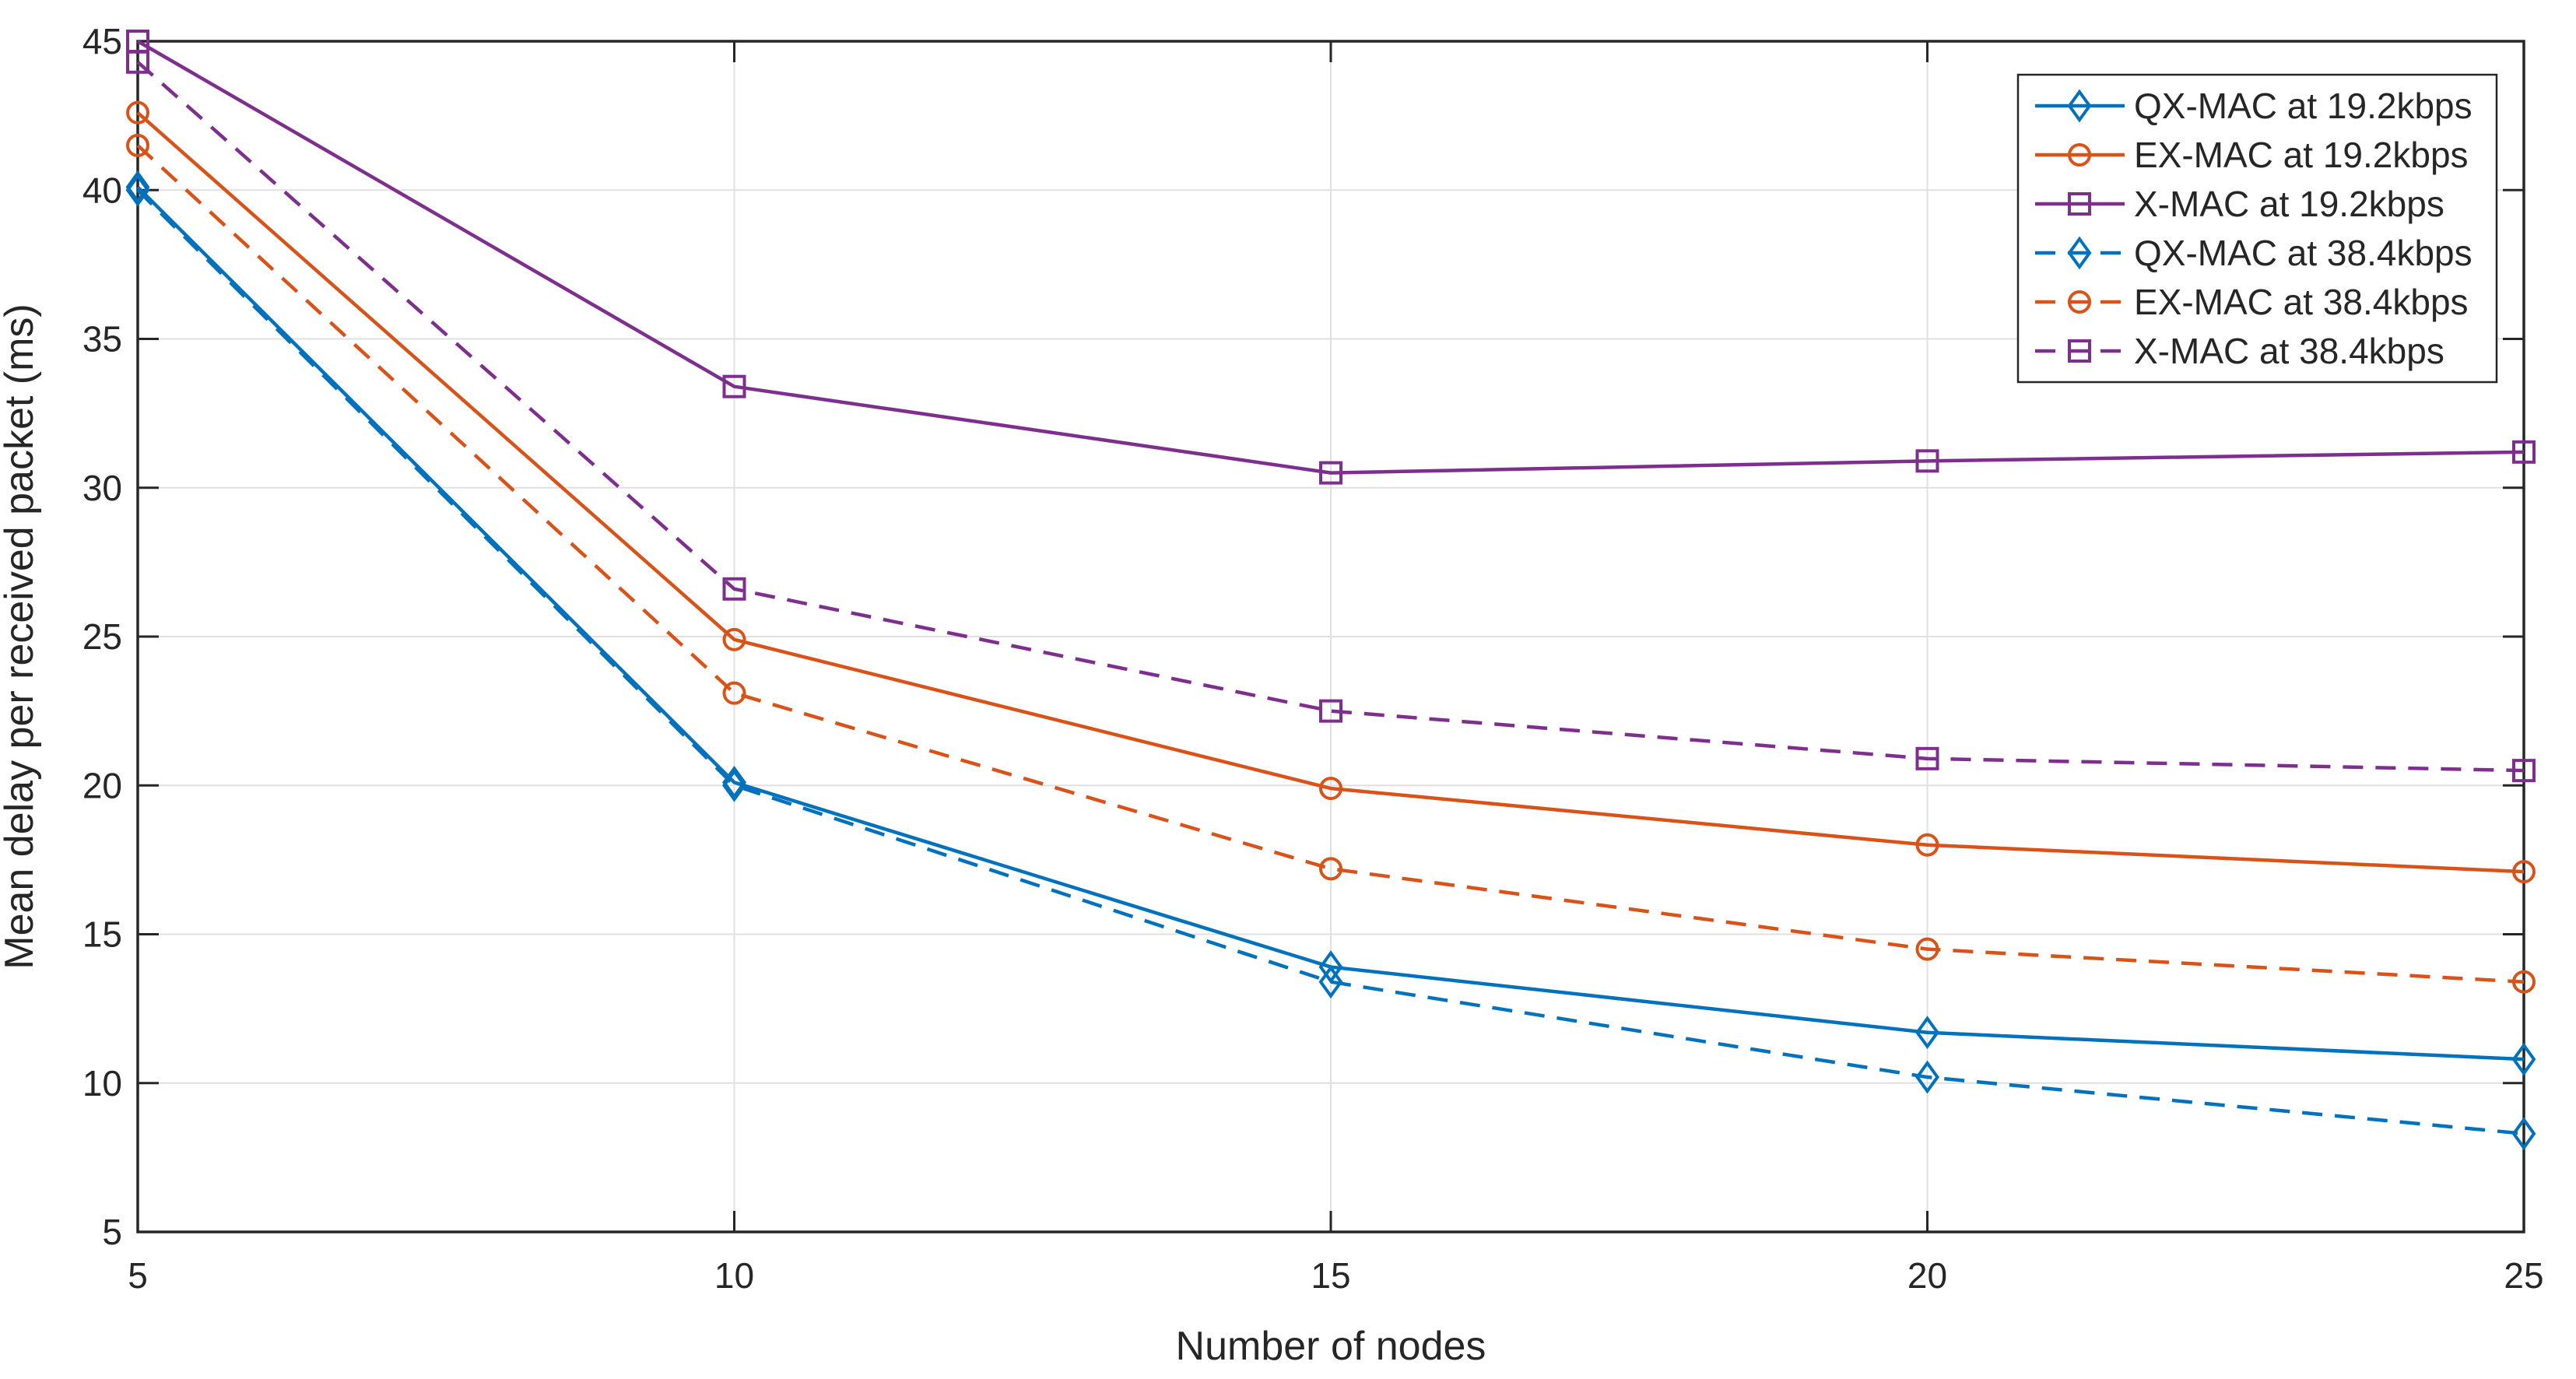 The height and width of the screenshot is (1379, 2576). I want to click on legend-item: X-MAC at 38.4kbps, so click(2240, 351).